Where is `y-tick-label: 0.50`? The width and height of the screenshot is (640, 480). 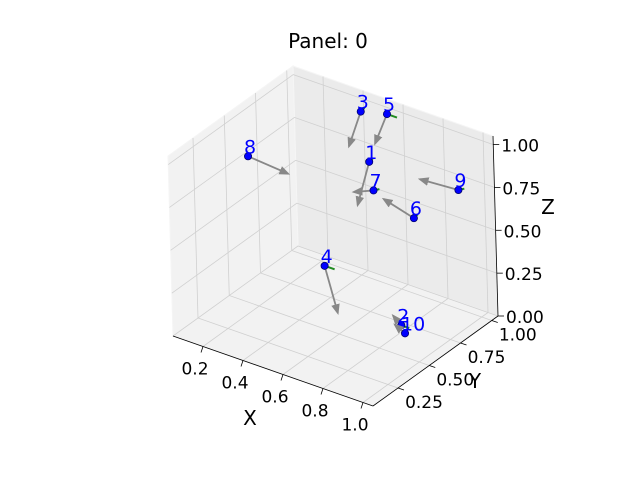 y-tick-label: 0.50 is located at coordinates (455, 381).